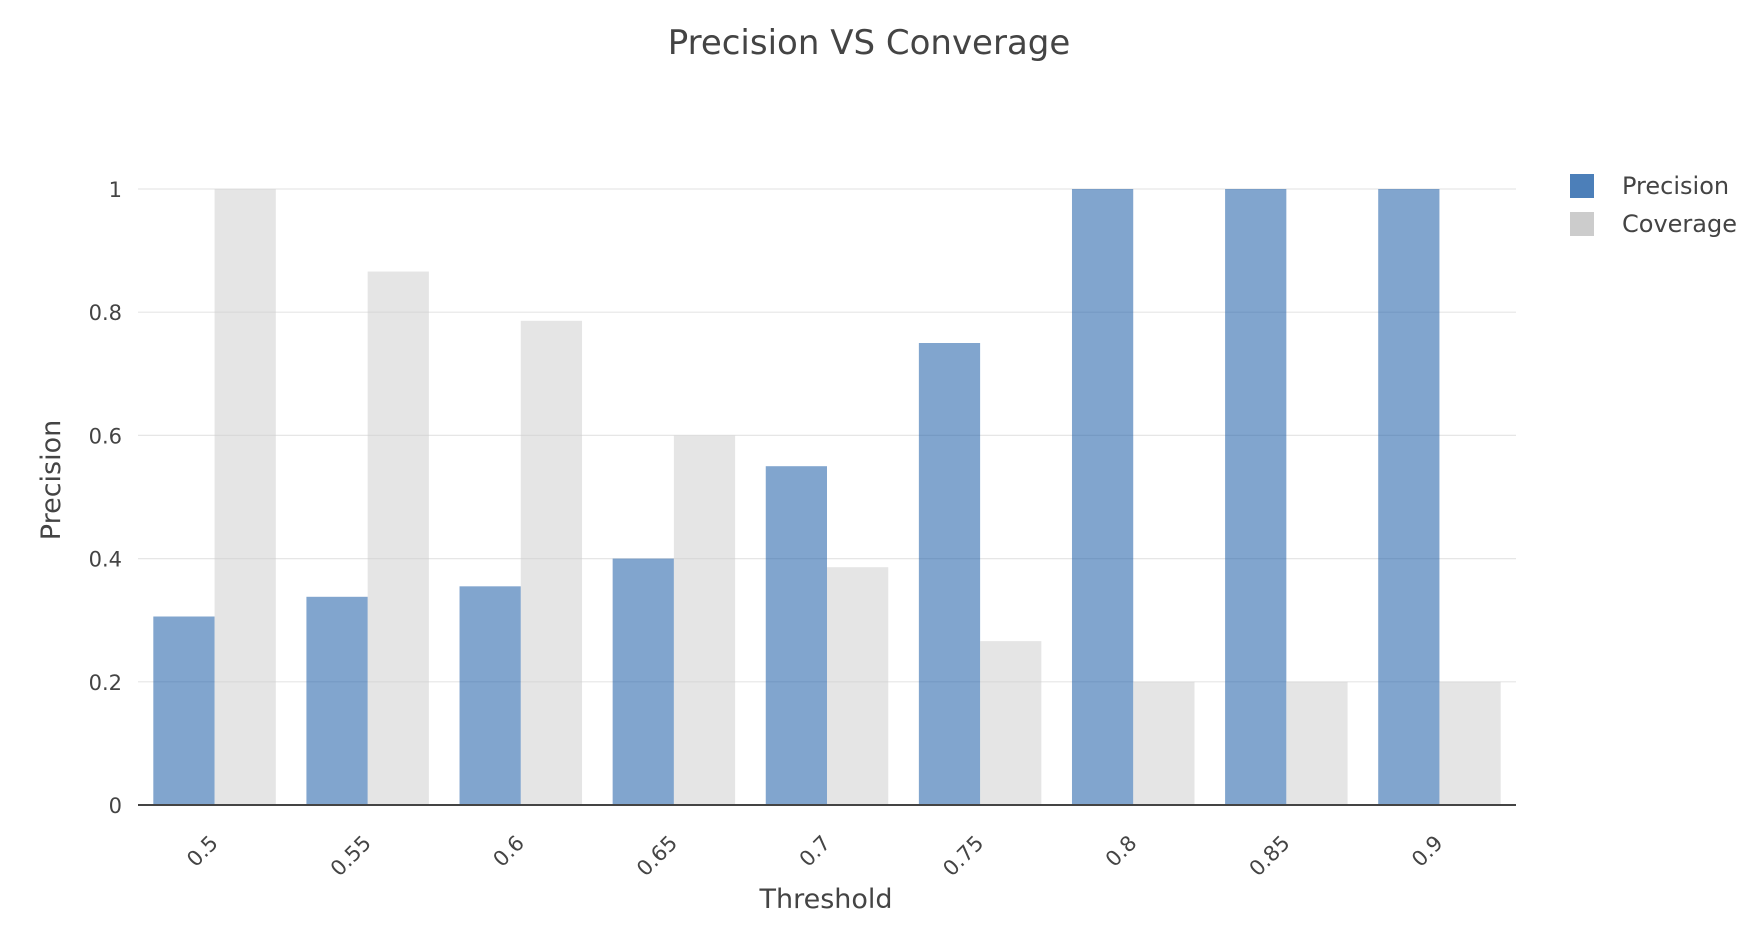  Describe the element at coordinates (869, 43) in the screenshot. I see `chart-title: Precision VS Converage` at that location.